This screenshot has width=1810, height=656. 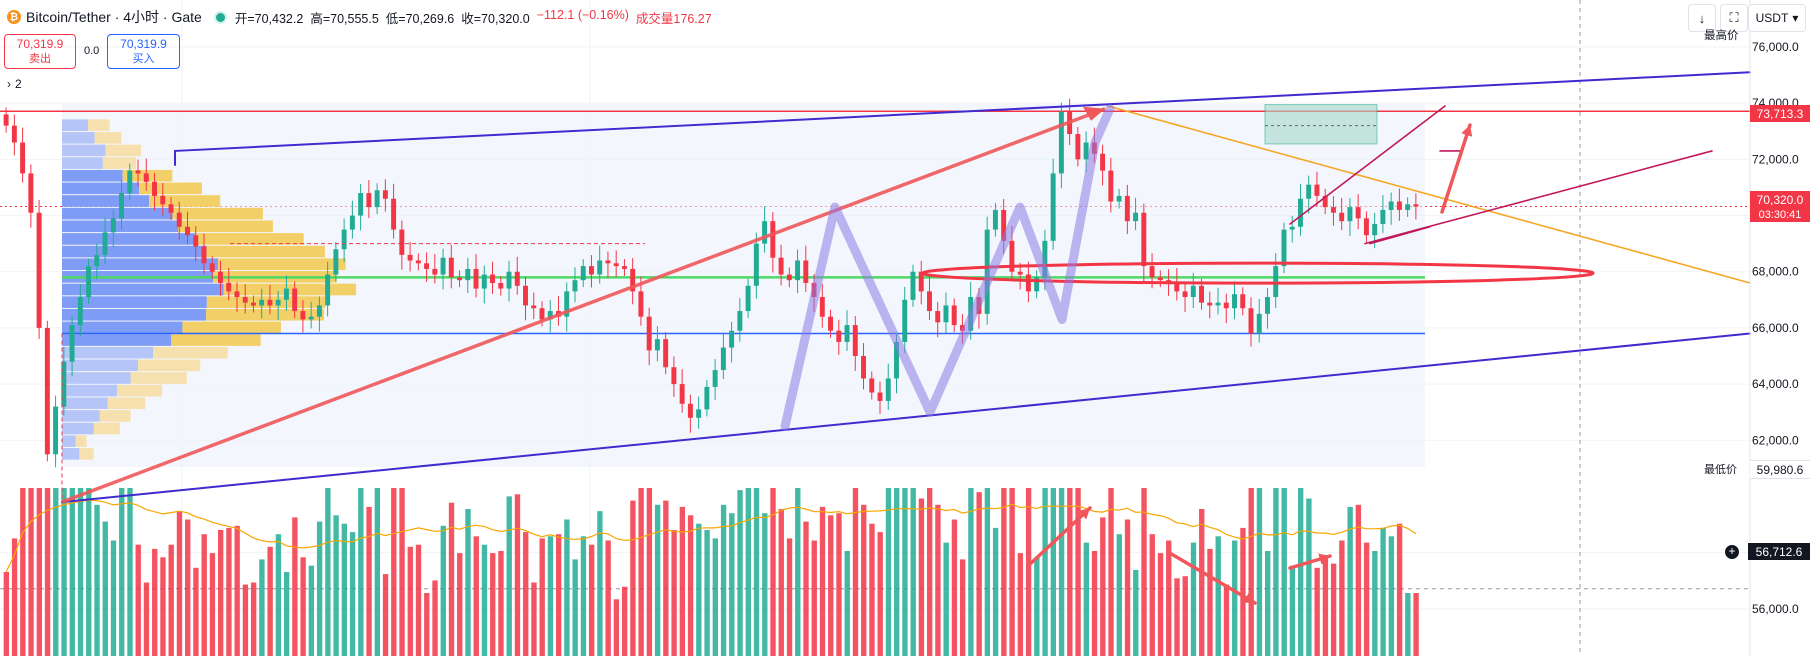 What do you see at coordinates (1775, 328) in the screenshot?
I see `price-tick-label: 66,000.0` at bounding box center [1775, 328].